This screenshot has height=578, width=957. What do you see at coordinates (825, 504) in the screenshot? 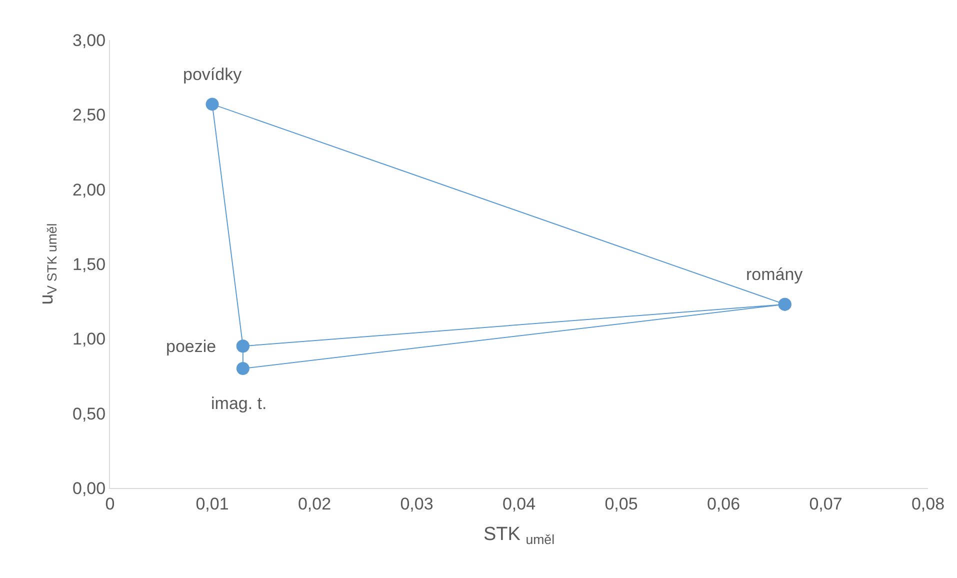
I see `x-tick-label: 0,07` at bounding box center [825, 504].